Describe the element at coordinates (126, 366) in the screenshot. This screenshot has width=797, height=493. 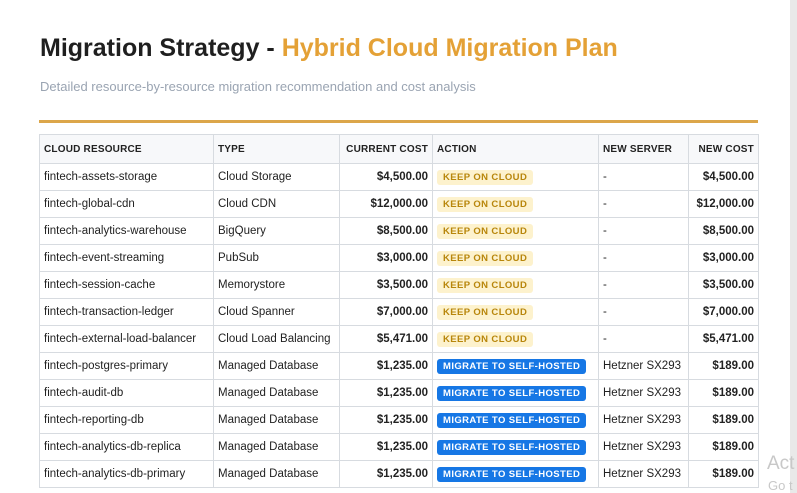
I see `cell-cloud-resource: fintech-postgres-primary` at that location.